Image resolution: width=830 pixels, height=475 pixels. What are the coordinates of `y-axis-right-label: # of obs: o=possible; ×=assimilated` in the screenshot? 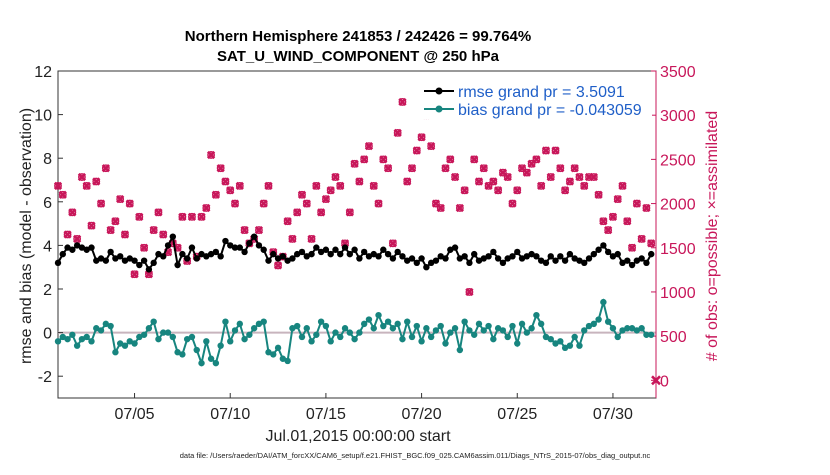 It's located at (712, 236).